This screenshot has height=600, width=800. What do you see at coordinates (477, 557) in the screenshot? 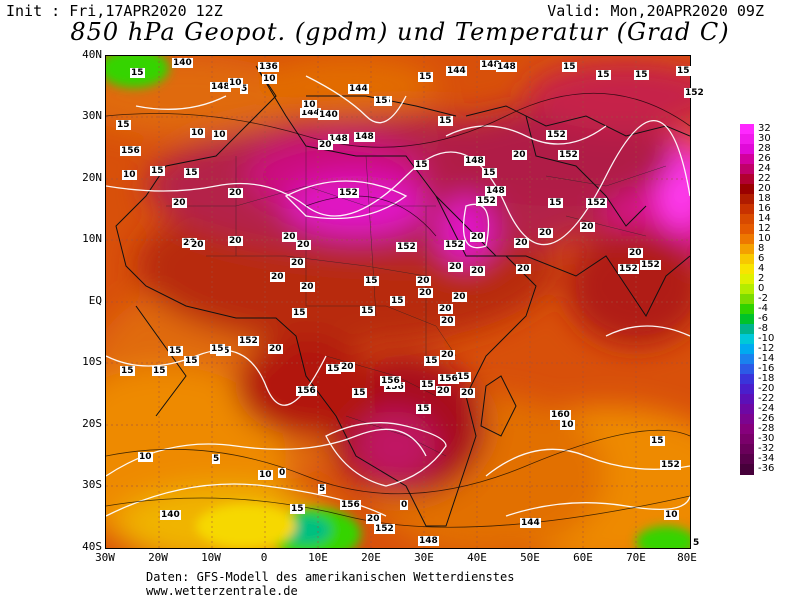
I see `lon-tick-40e: 40E` at bounding box center [477, 557].